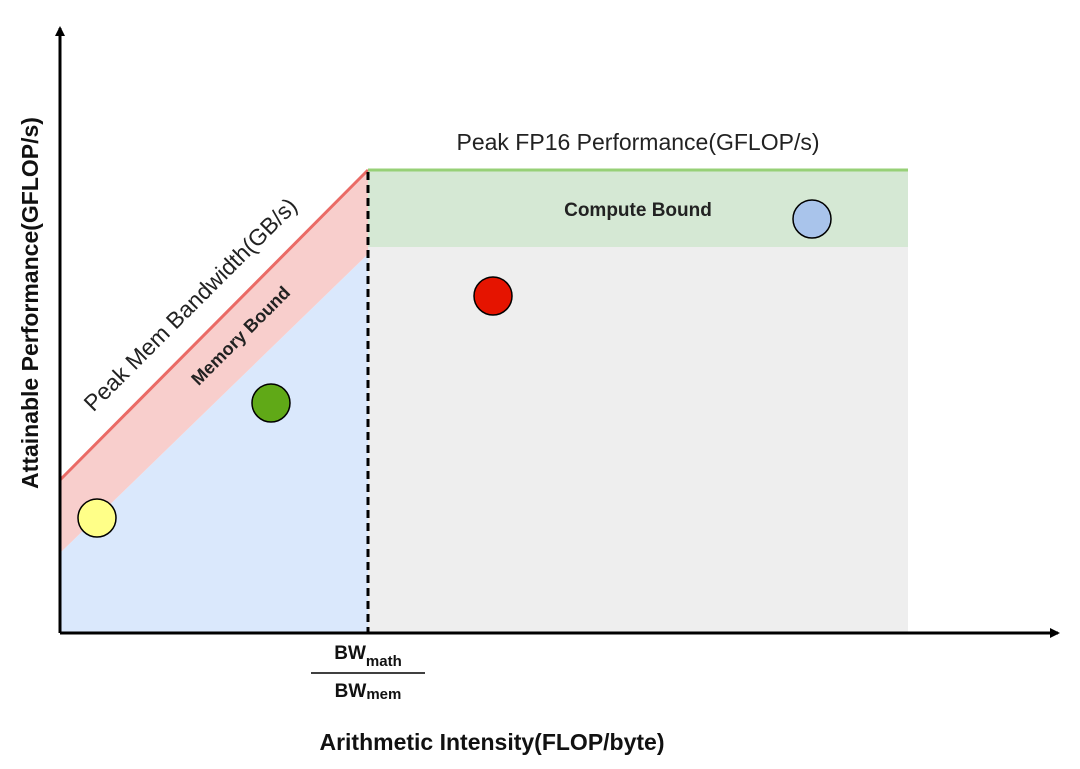  I want to click on ridge-denominator-main: BW, so click(351, 691).